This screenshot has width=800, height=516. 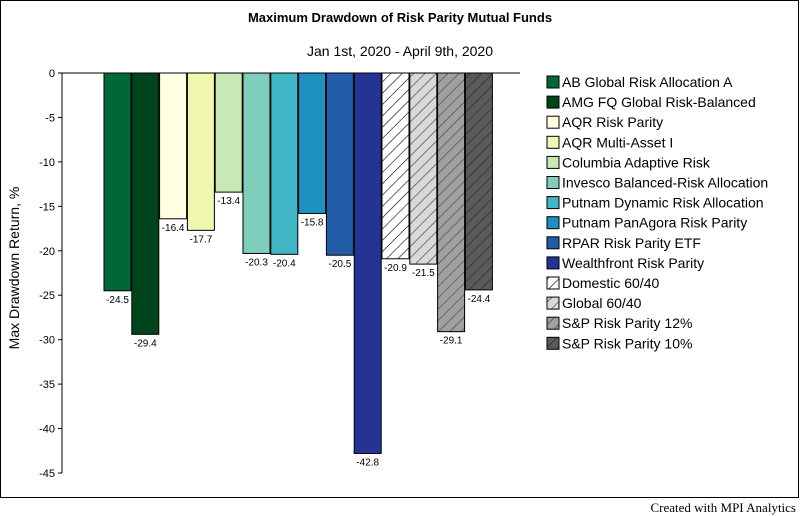 What do you see at coordinates (633, 263) in the screenshot?
I see `legend-label: Wealthfront Risk Parity` at bounding box center [633, 263].